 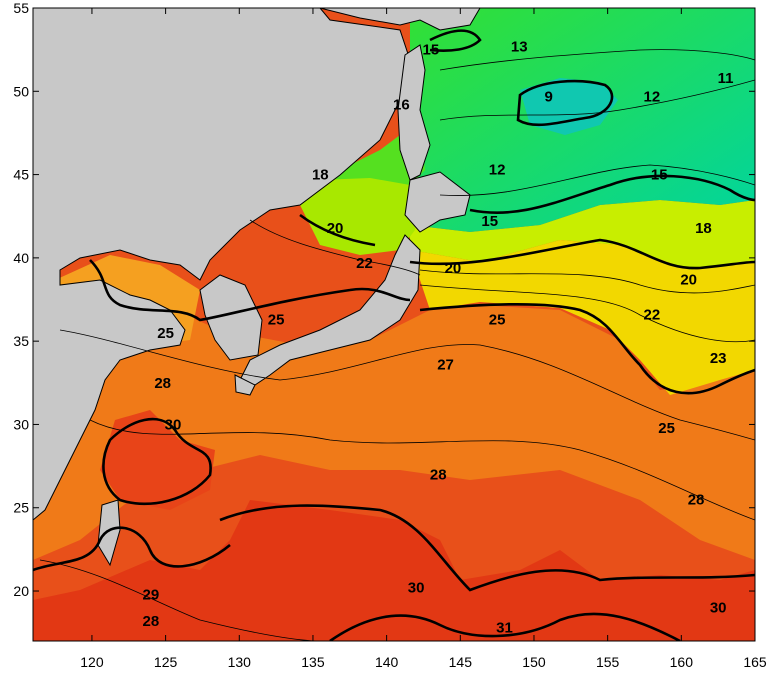 I want to click on x-tick-label: 155, so click(x=608, y=662).